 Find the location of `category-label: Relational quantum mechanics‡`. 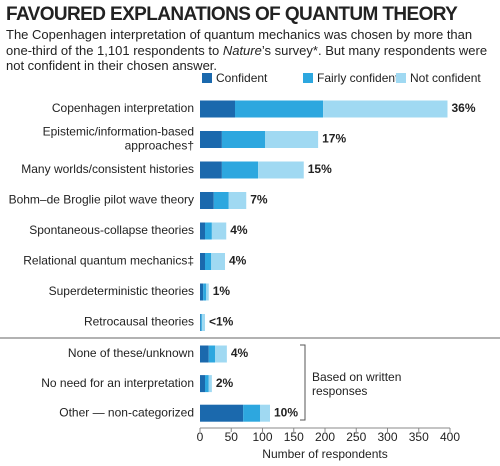

category-label: Relational quantum mechanics‡ is located at coordinates (108, 261).